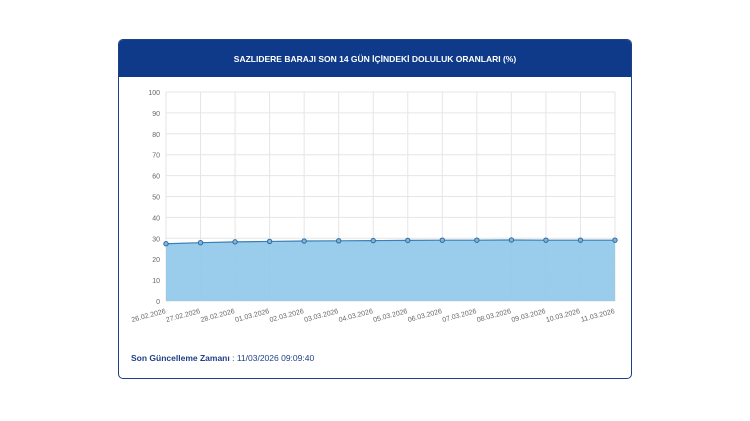 The height and width of the screenshot is (421, 750). I want to click on x-tick-label: 08.03.2026, so click(494, 316).